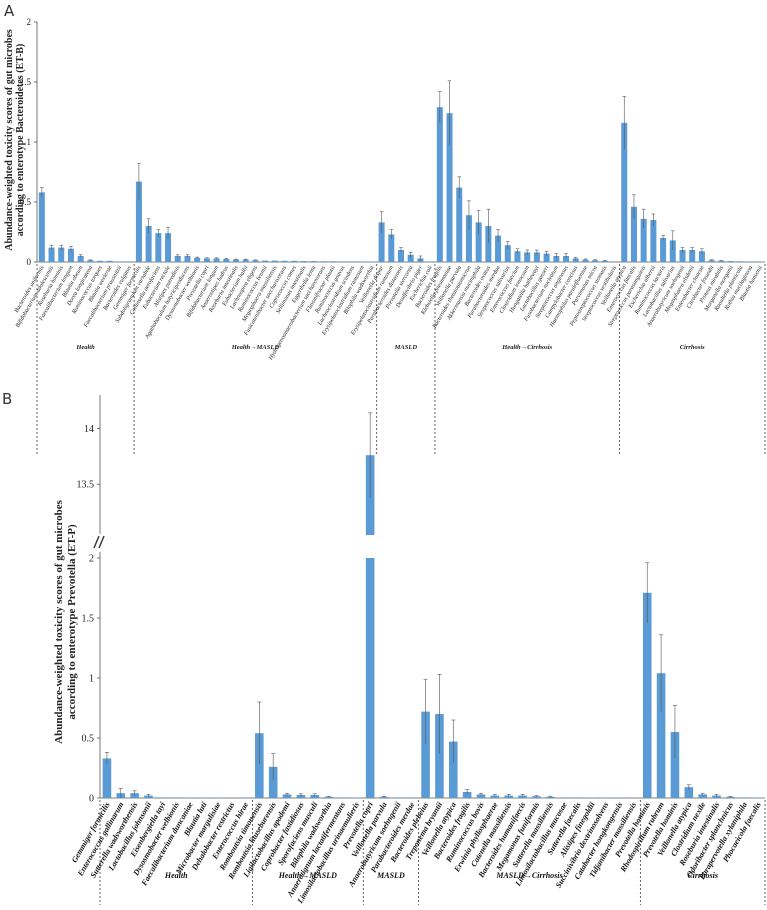  Describe the element at coordinates (390, 875) in the screenshot. I see `group-label-b: MASLD` at that location.